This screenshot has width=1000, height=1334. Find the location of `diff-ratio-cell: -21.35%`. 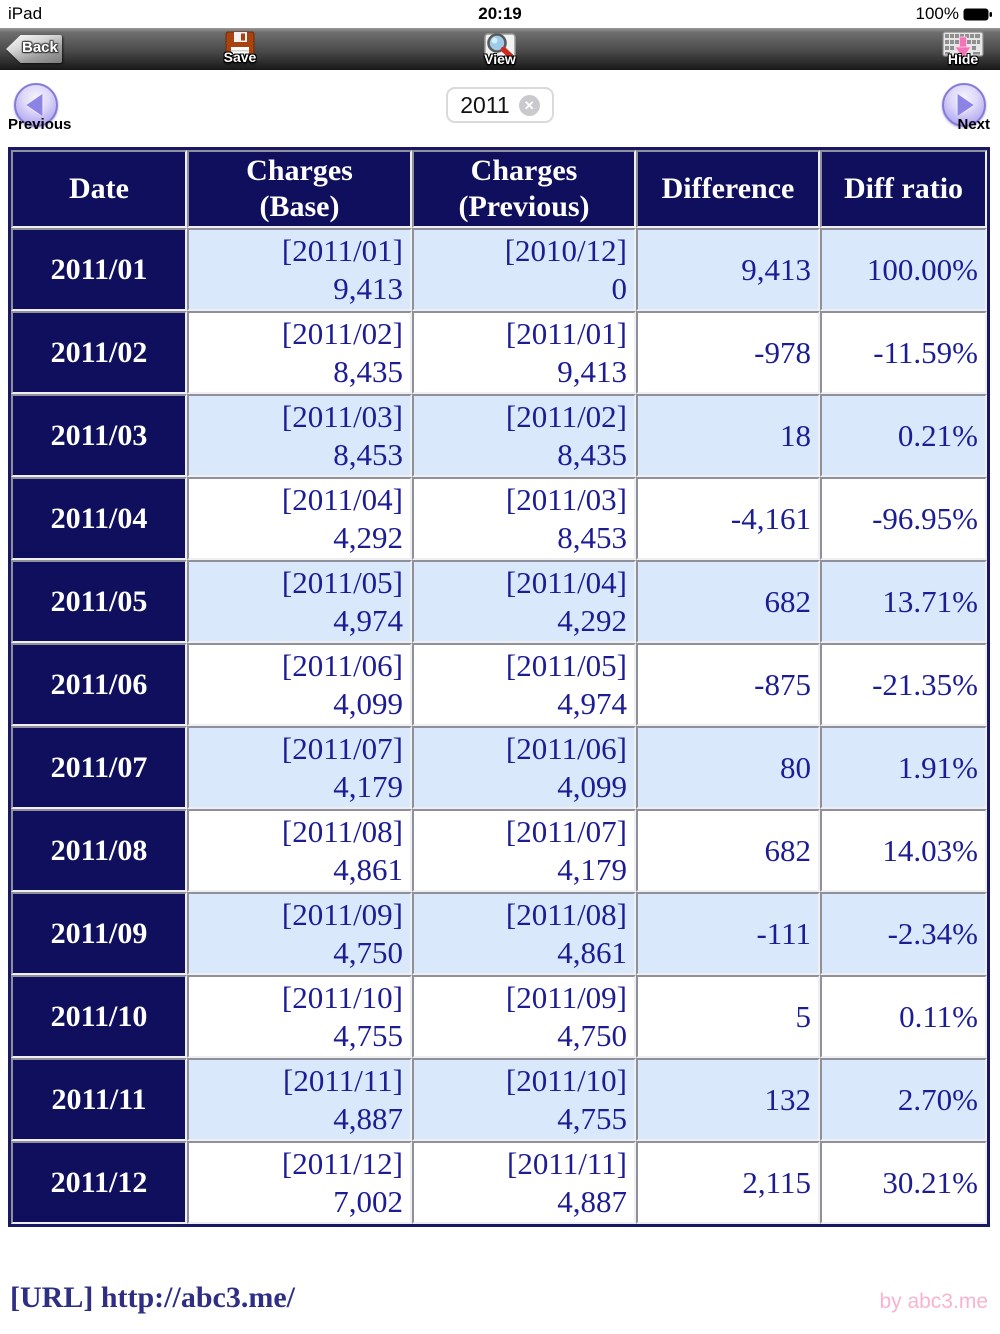

diff-ratio-cell: -21.35% is located at coordinates (903, 684).